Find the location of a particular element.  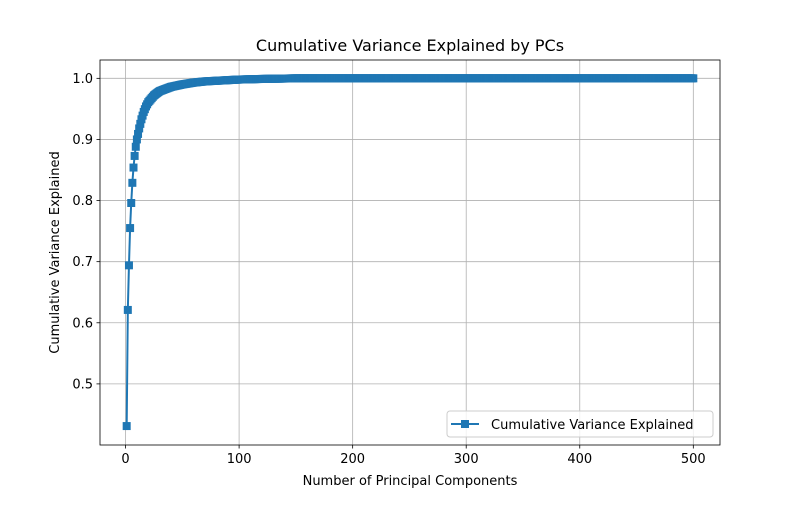

x-tick-label: 500 is located at coordinates (693, 459).